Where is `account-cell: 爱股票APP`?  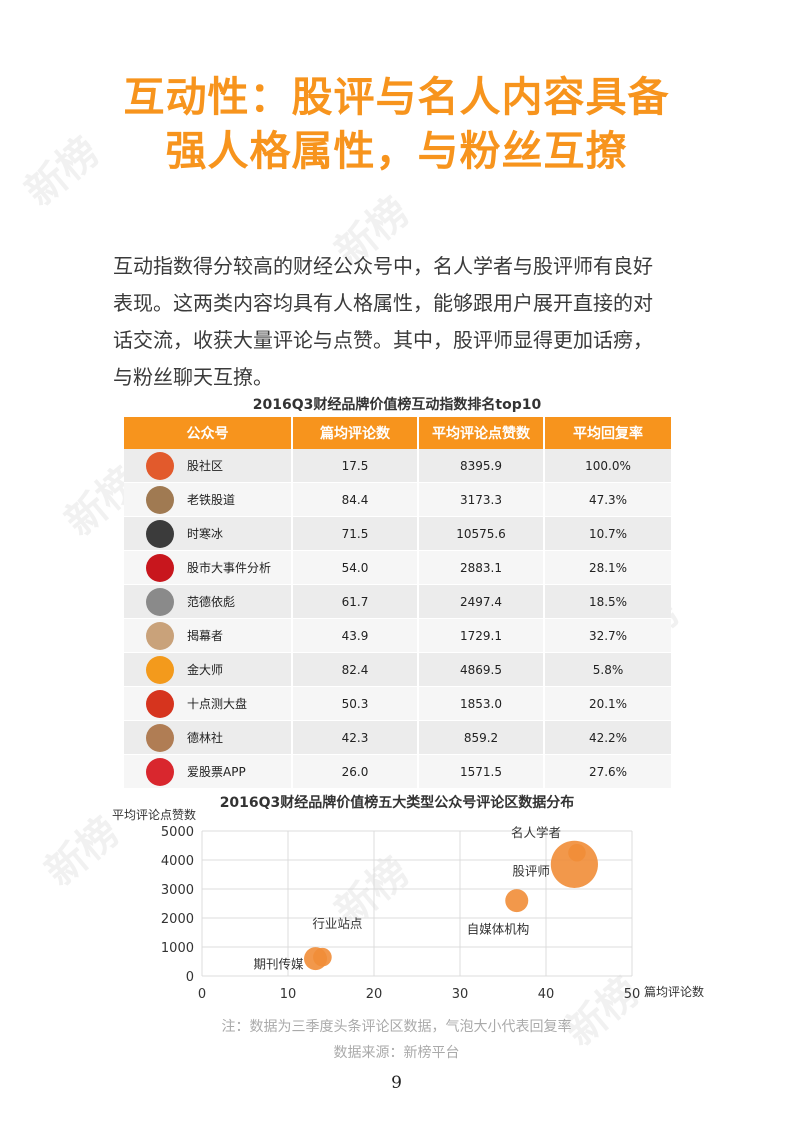 account-cell: 爱股票APP is located at coordinates (208, 771).